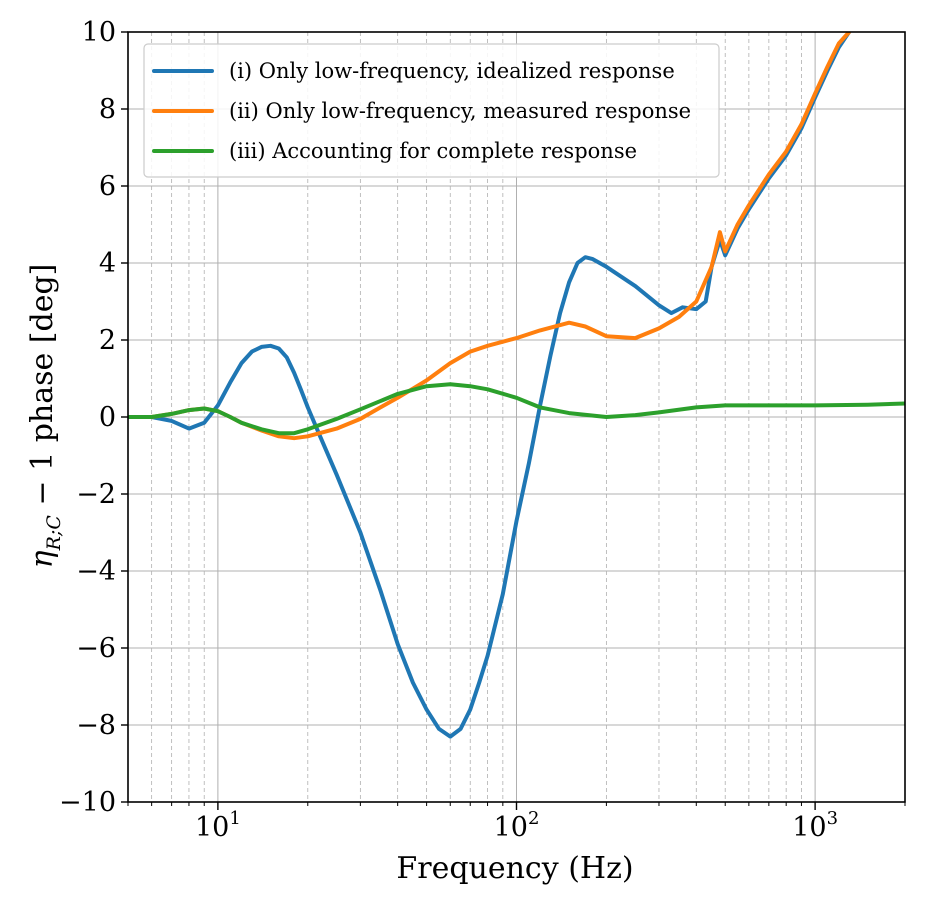  What do you see at coordinates (96, 725) in the screenshot?
I see `y-tick-label: −8` at bounding box center [96, 725].